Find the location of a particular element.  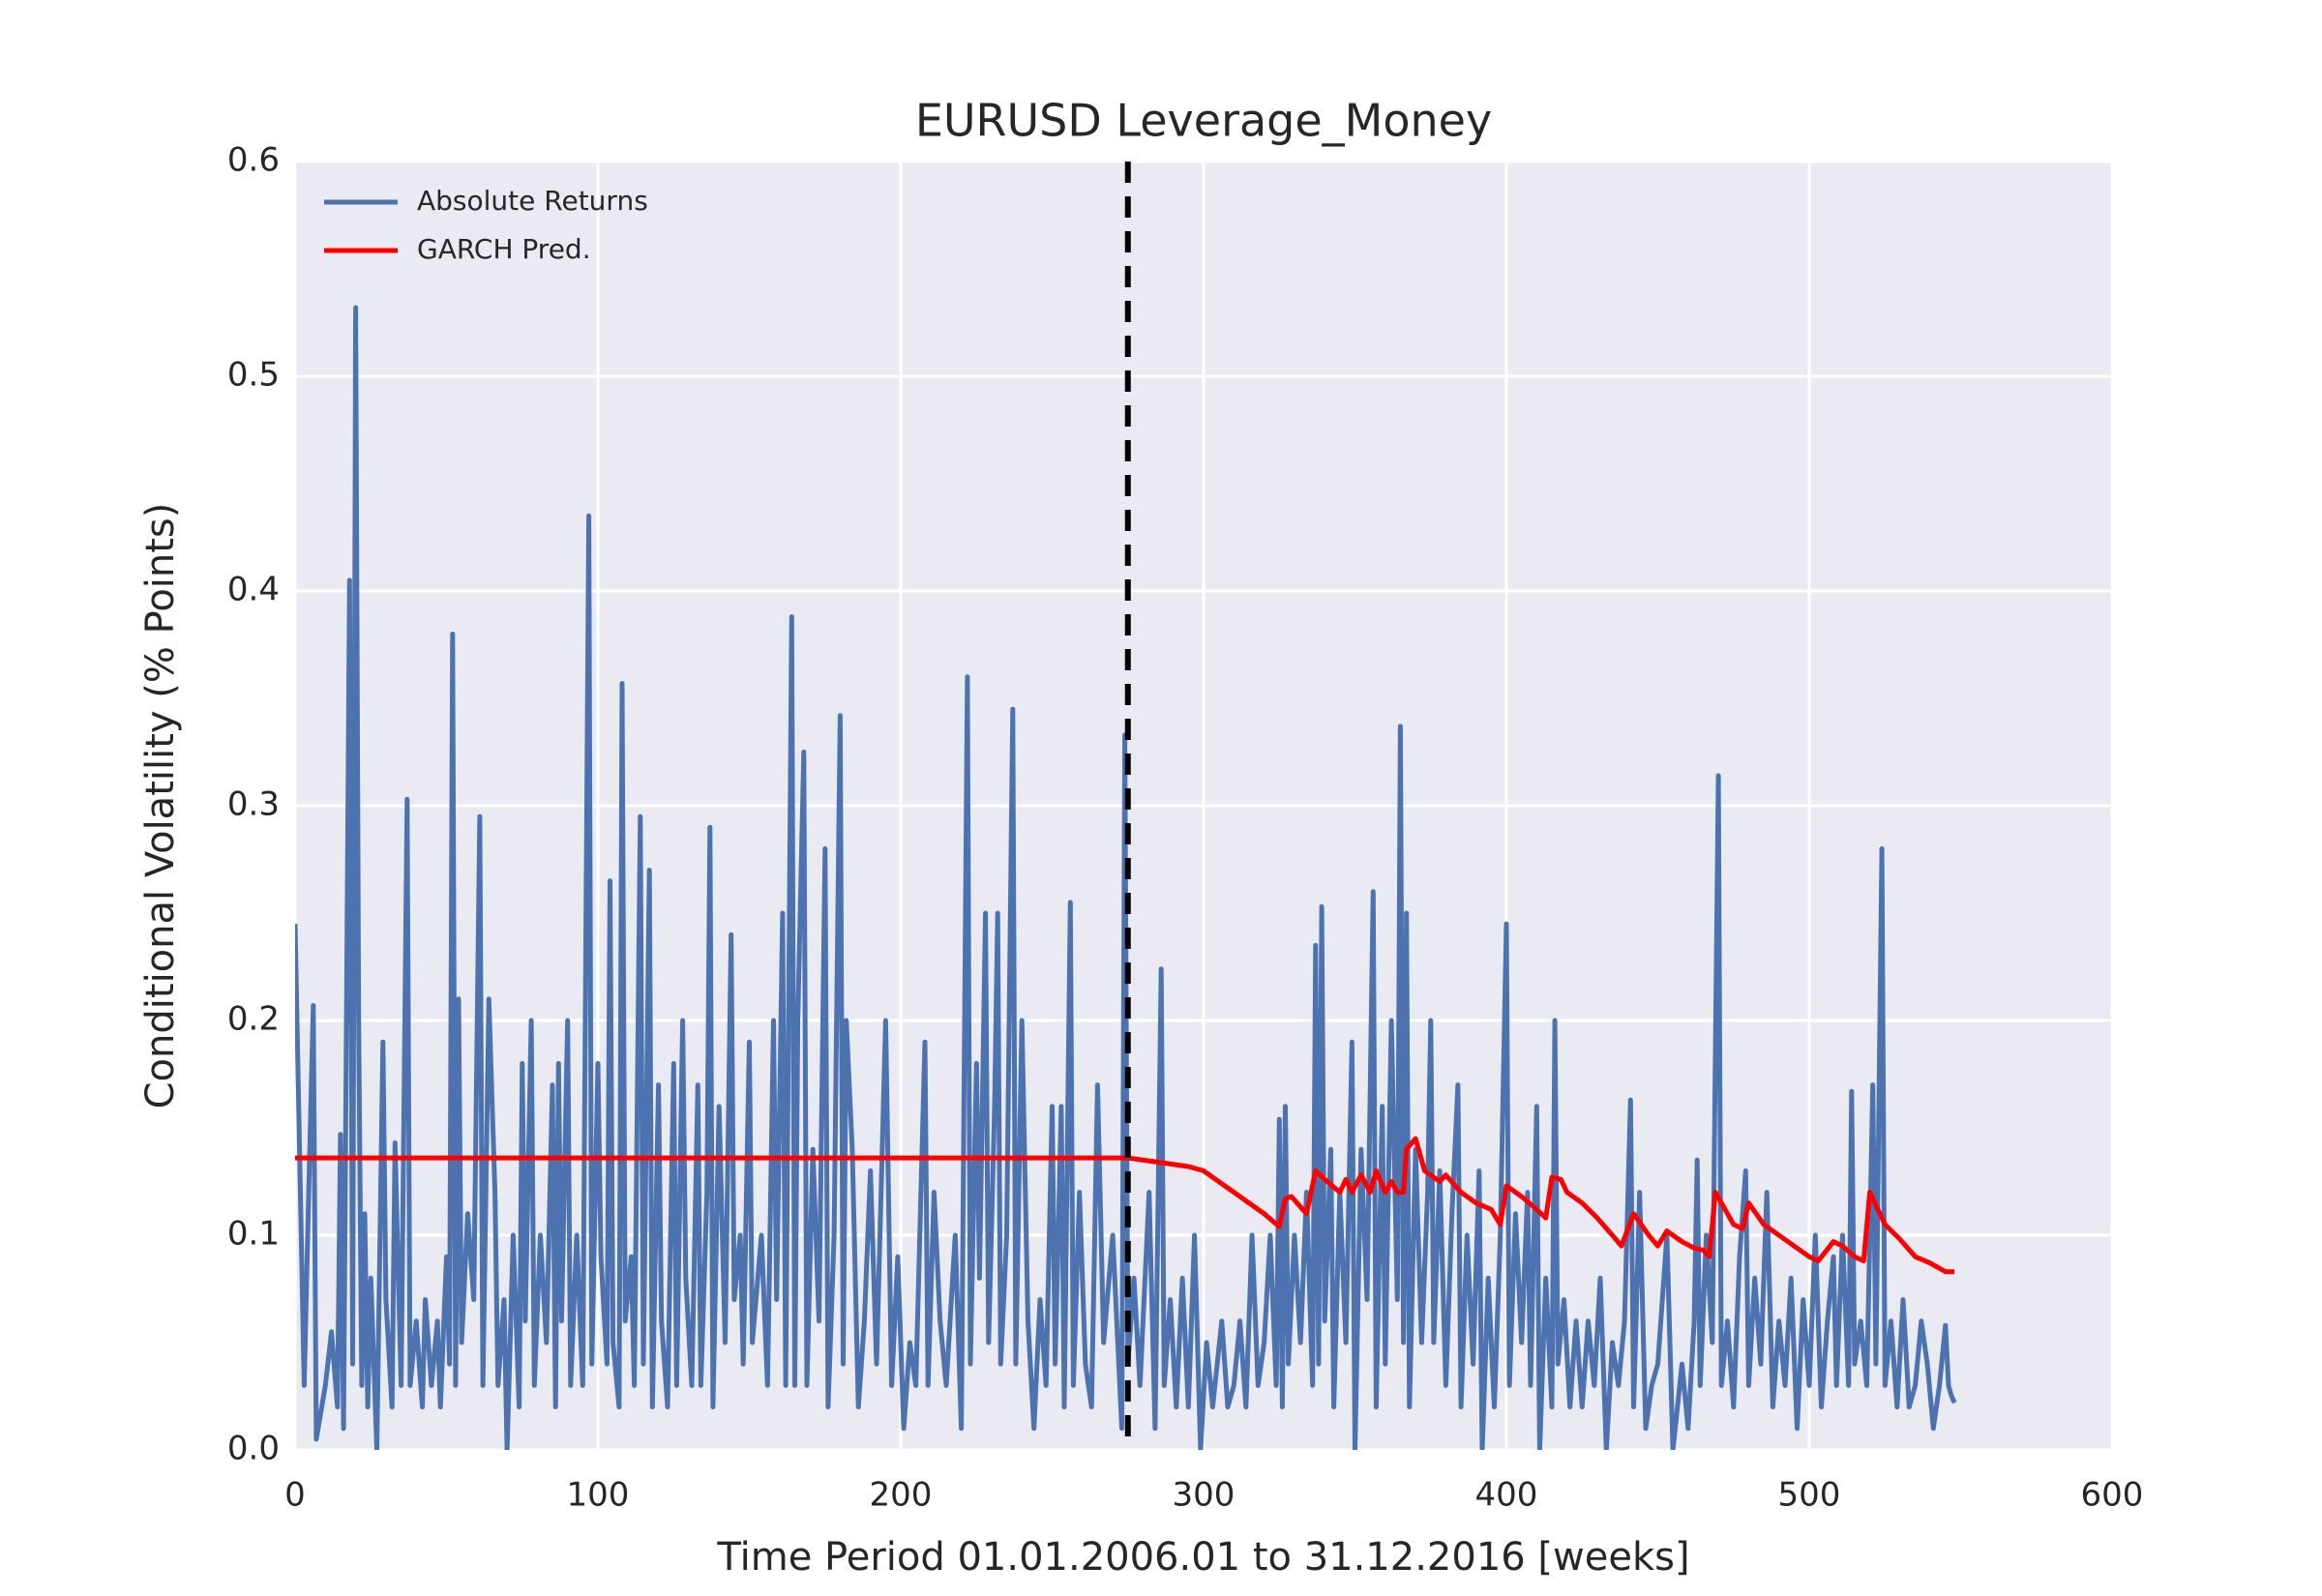

chart-title: EURUSD Leverage_Money is located at coordinates (1203, 121).